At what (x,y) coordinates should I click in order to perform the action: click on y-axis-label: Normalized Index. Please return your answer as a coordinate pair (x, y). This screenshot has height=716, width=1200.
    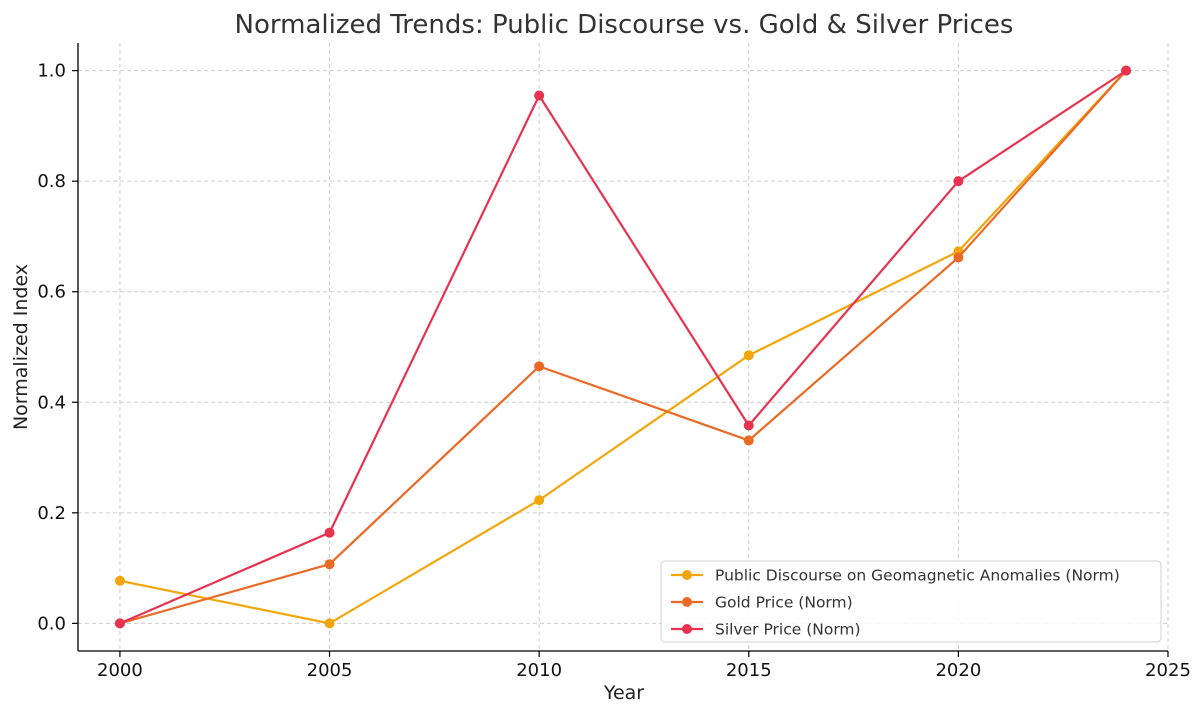
    Looking at the image, I should click on (21, 347).